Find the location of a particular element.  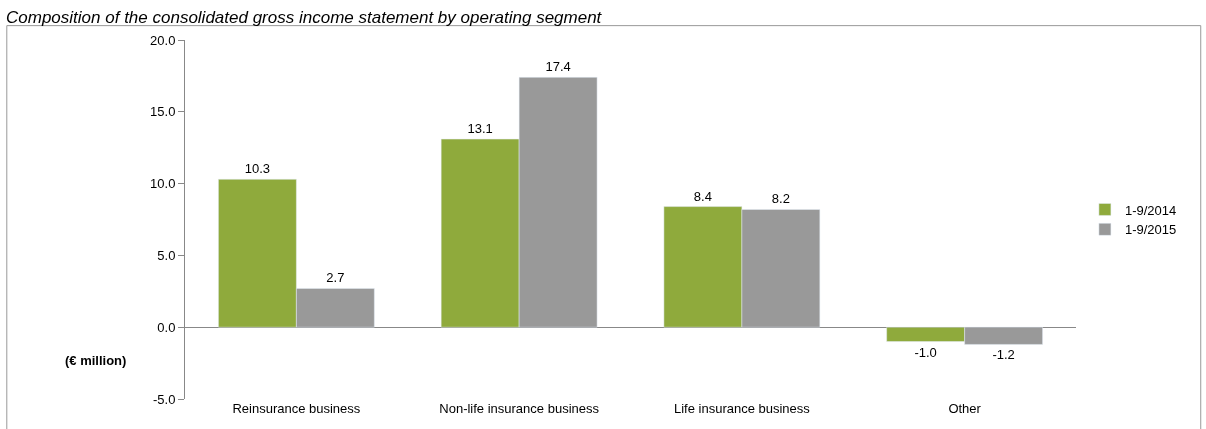

data-label: -1.2 is located at coordinates (1003, 355).